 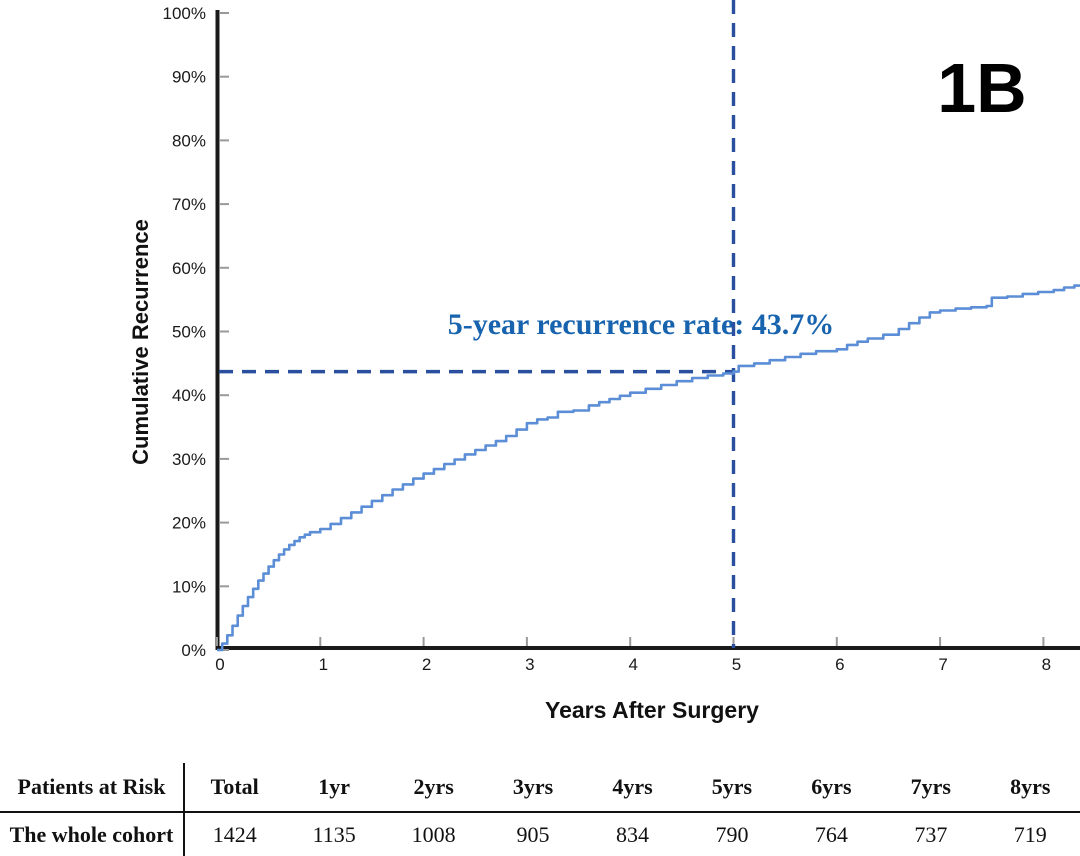 What do you see at coordinates (433, 788) in the screenshot?
I see `risk-table-header-cell: 2yrs` at bounding box center [433, 788].